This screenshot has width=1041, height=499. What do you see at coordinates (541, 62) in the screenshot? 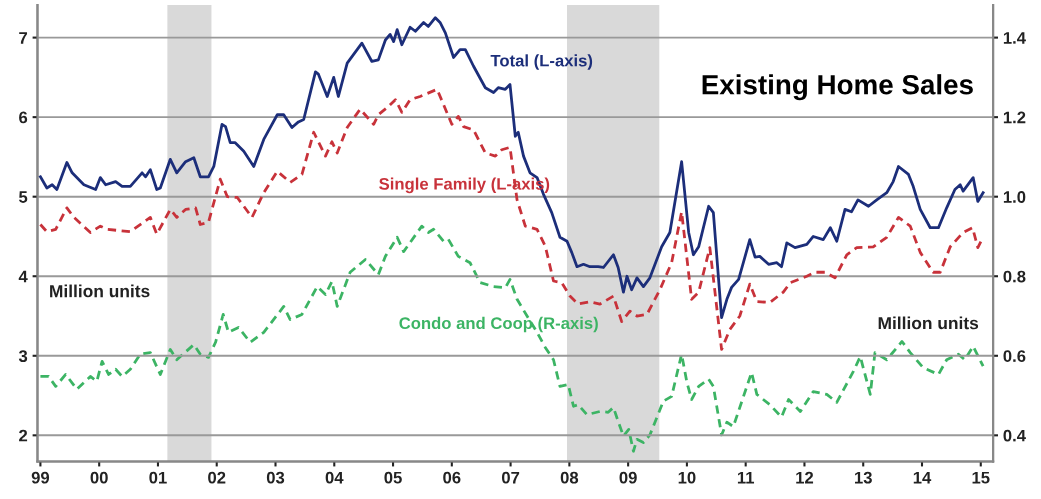
I see `series-label: Total (L-axis)` at bounding box center [541, 62].